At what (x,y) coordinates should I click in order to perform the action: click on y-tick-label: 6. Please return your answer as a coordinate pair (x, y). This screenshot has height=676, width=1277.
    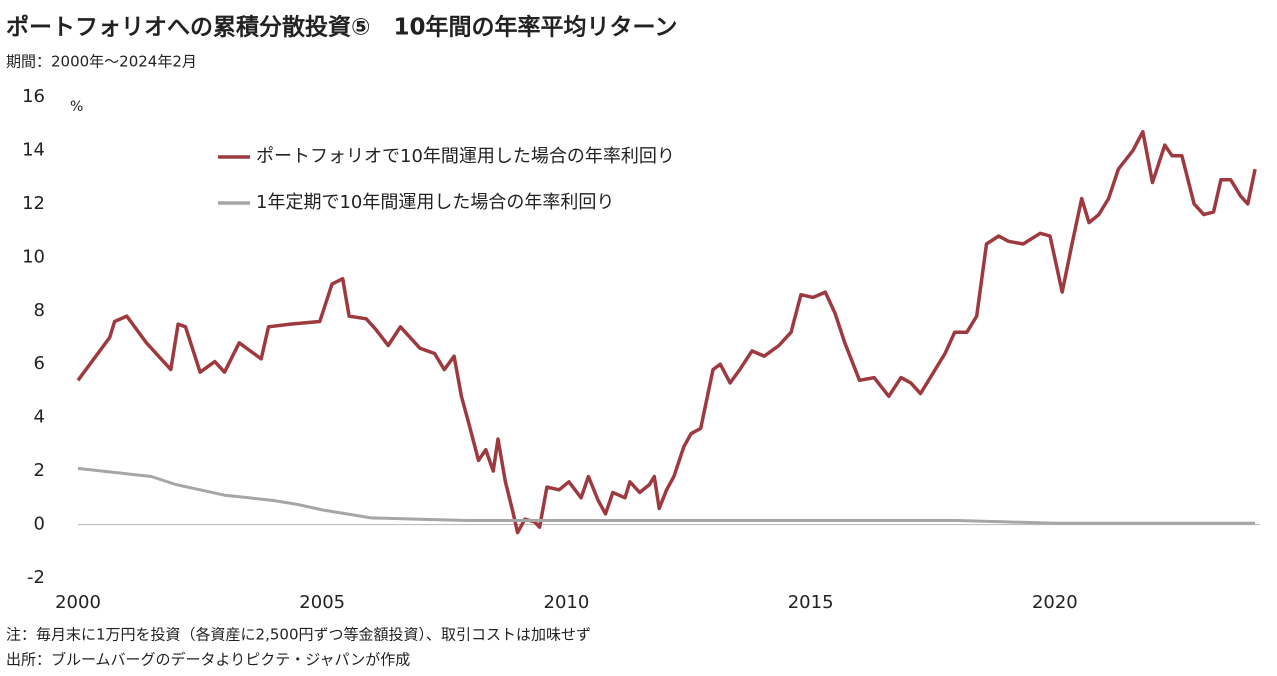
    Looking at the image, I should click on (39, 363).